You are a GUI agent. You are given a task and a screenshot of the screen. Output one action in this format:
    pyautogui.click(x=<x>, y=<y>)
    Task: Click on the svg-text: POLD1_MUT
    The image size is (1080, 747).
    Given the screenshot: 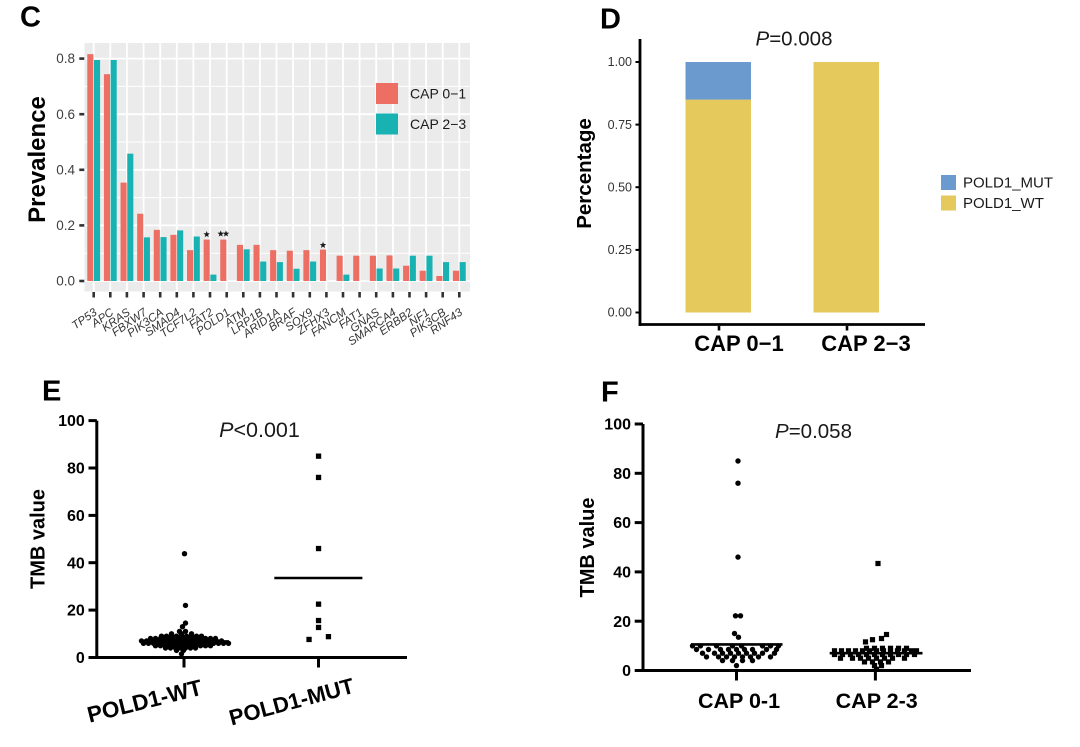 What is the action you would take?
    pyautogui.click(x=1008, y=183)
    